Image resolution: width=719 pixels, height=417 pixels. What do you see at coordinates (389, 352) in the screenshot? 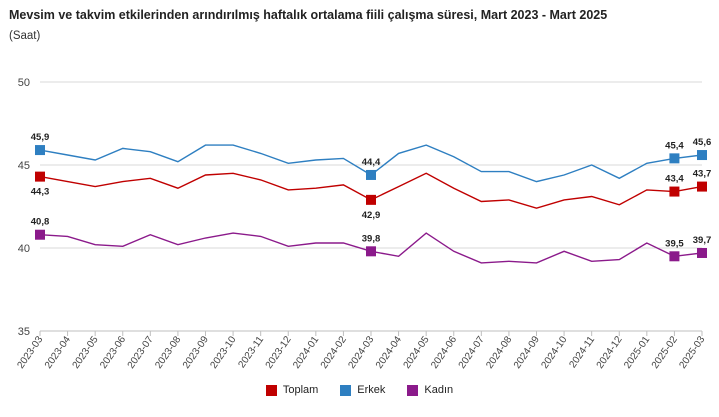
I see `x-tick-label: 2024-04` at bounding box center [389, 352].